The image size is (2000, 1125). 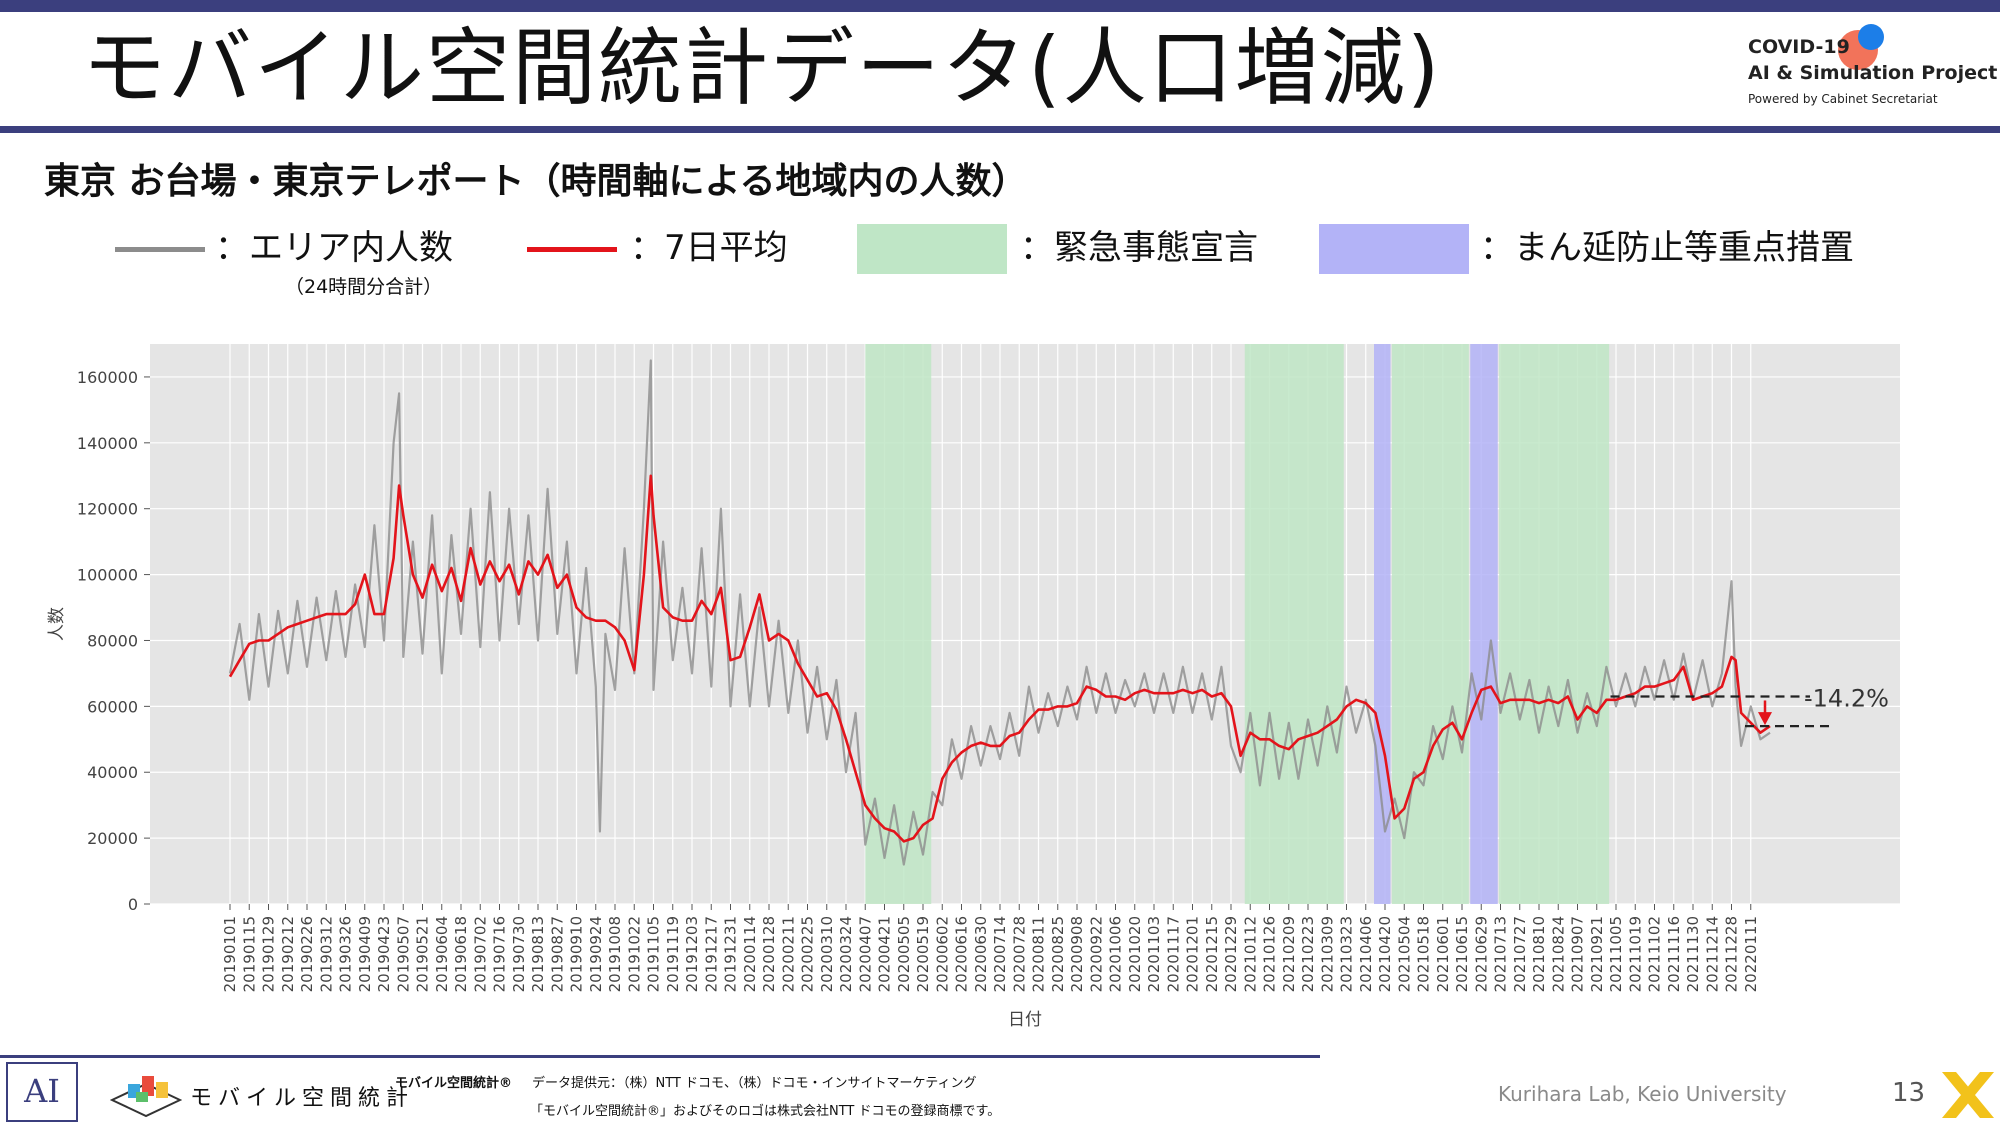 What do you see at coordinates (334, 248) in the screenshot?
I see `legend-area-label: ：エリア内人数` at bounding box center [334, 248].